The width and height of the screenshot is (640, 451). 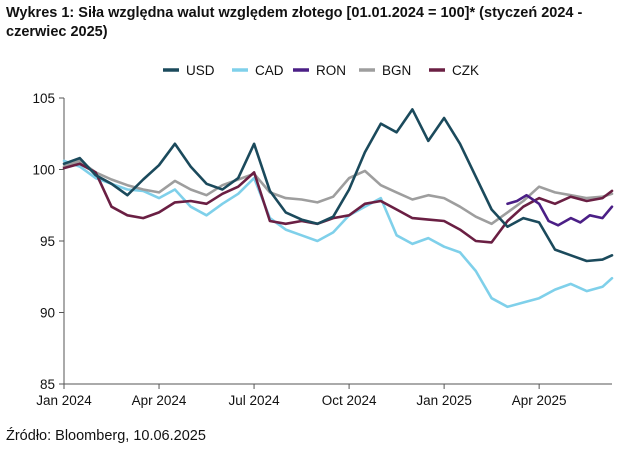 What do you see at coordinates (64, 400) in the screenshot?
I see `x-tick-label: Jan 2024` at bounding box center [64, 400].